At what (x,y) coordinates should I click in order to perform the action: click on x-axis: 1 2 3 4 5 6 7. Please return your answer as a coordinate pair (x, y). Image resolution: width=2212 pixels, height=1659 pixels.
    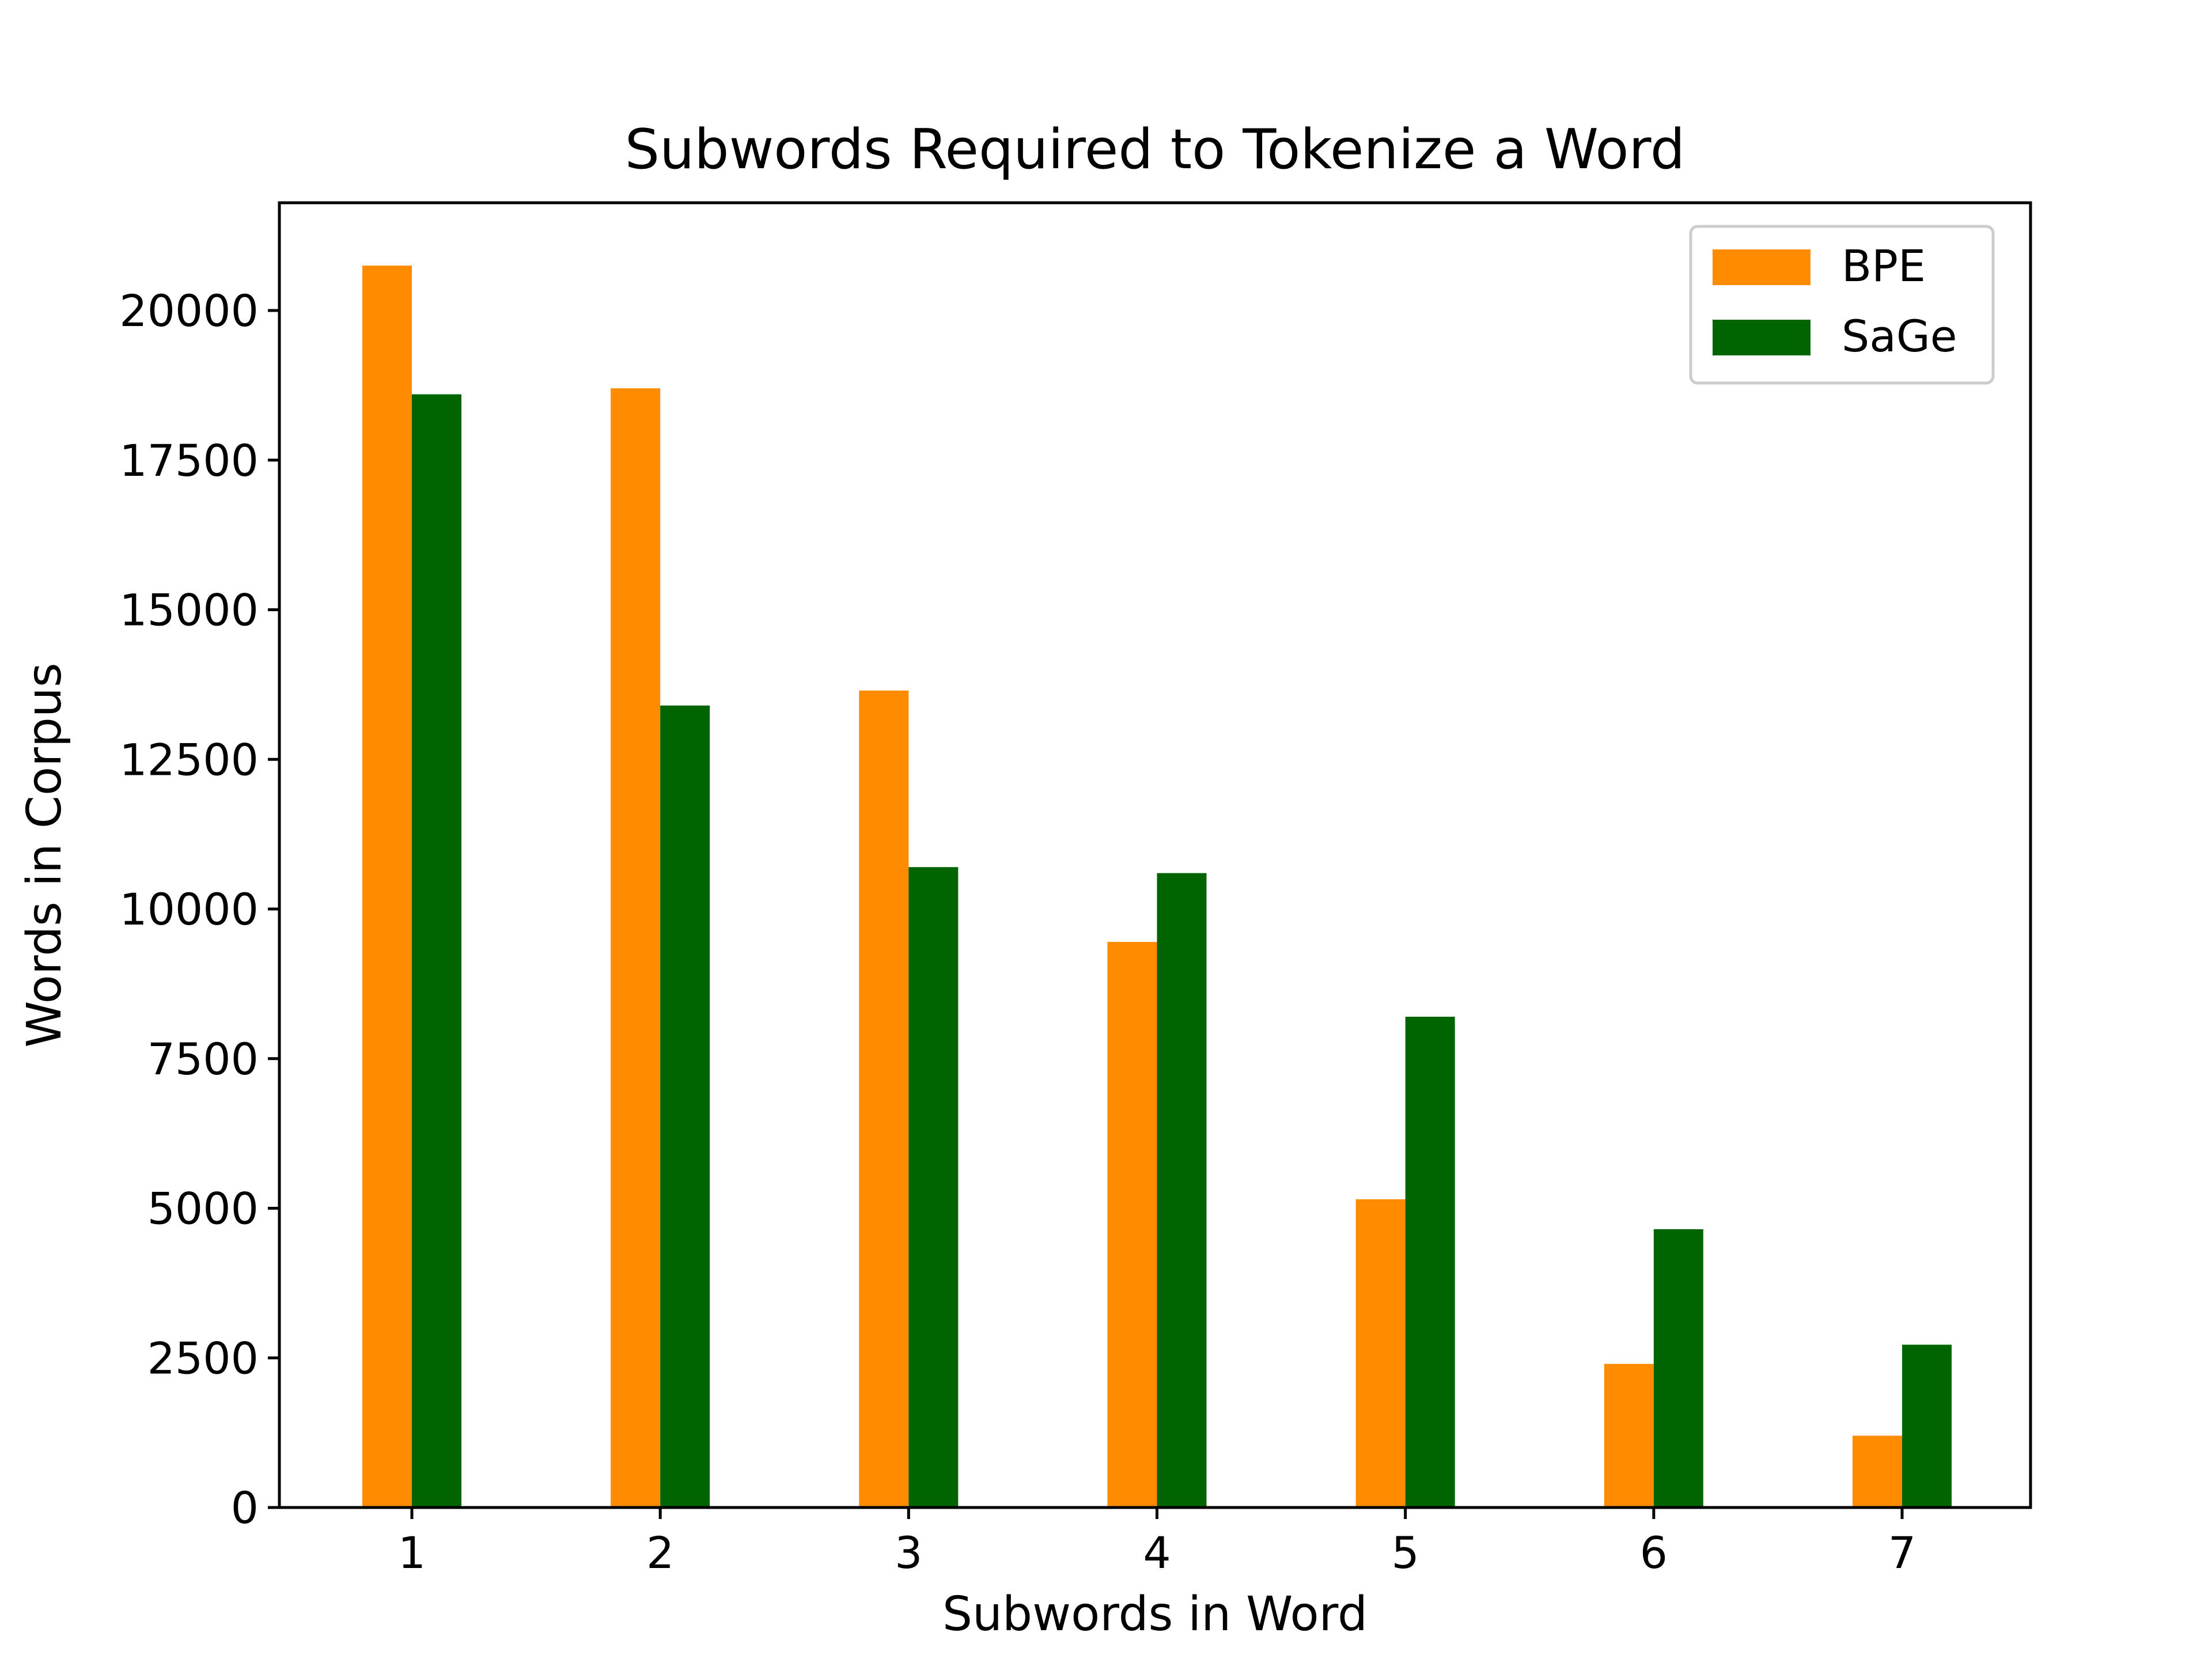
    Looking at the image, I should click on (1157, 1543).